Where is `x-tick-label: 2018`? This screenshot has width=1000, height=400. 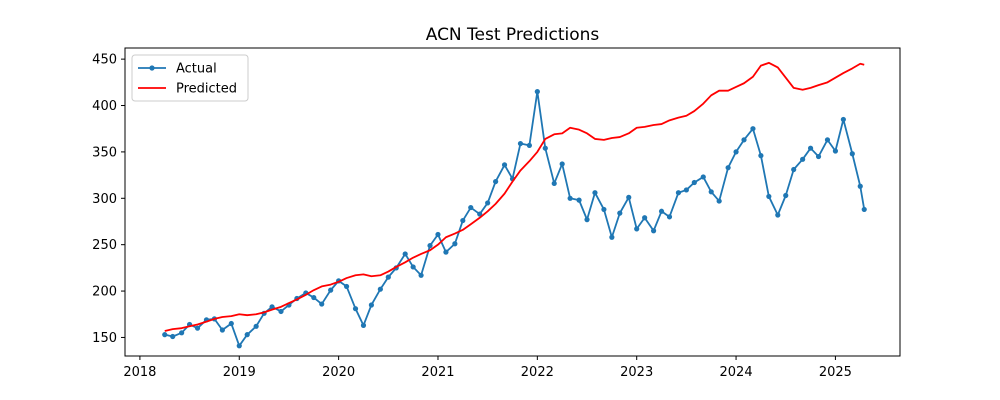 x-tick-label: 2018 is located at coordinates (139, 372).